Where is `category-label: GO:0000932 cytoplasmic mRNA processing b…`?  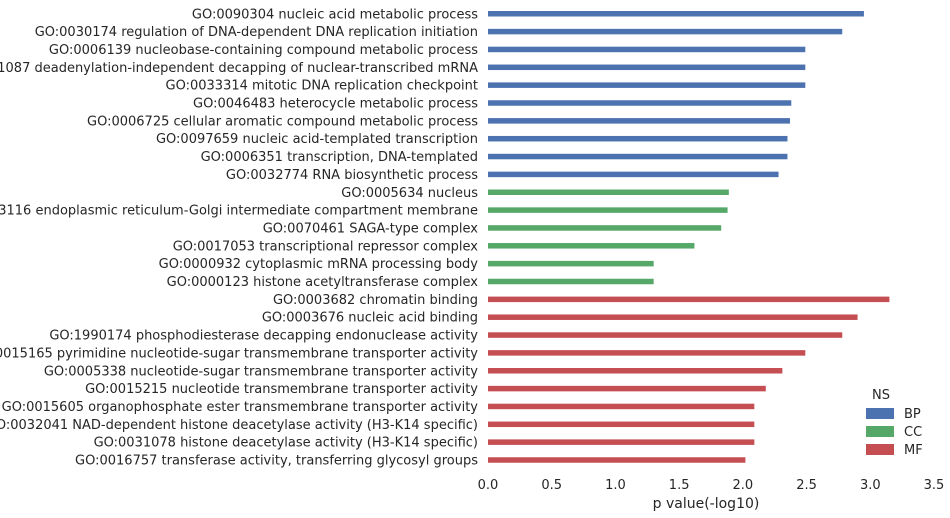
category-label: GO:0000932 cytoplasmic mRNA processing b… is located at coordinates (319, 264).